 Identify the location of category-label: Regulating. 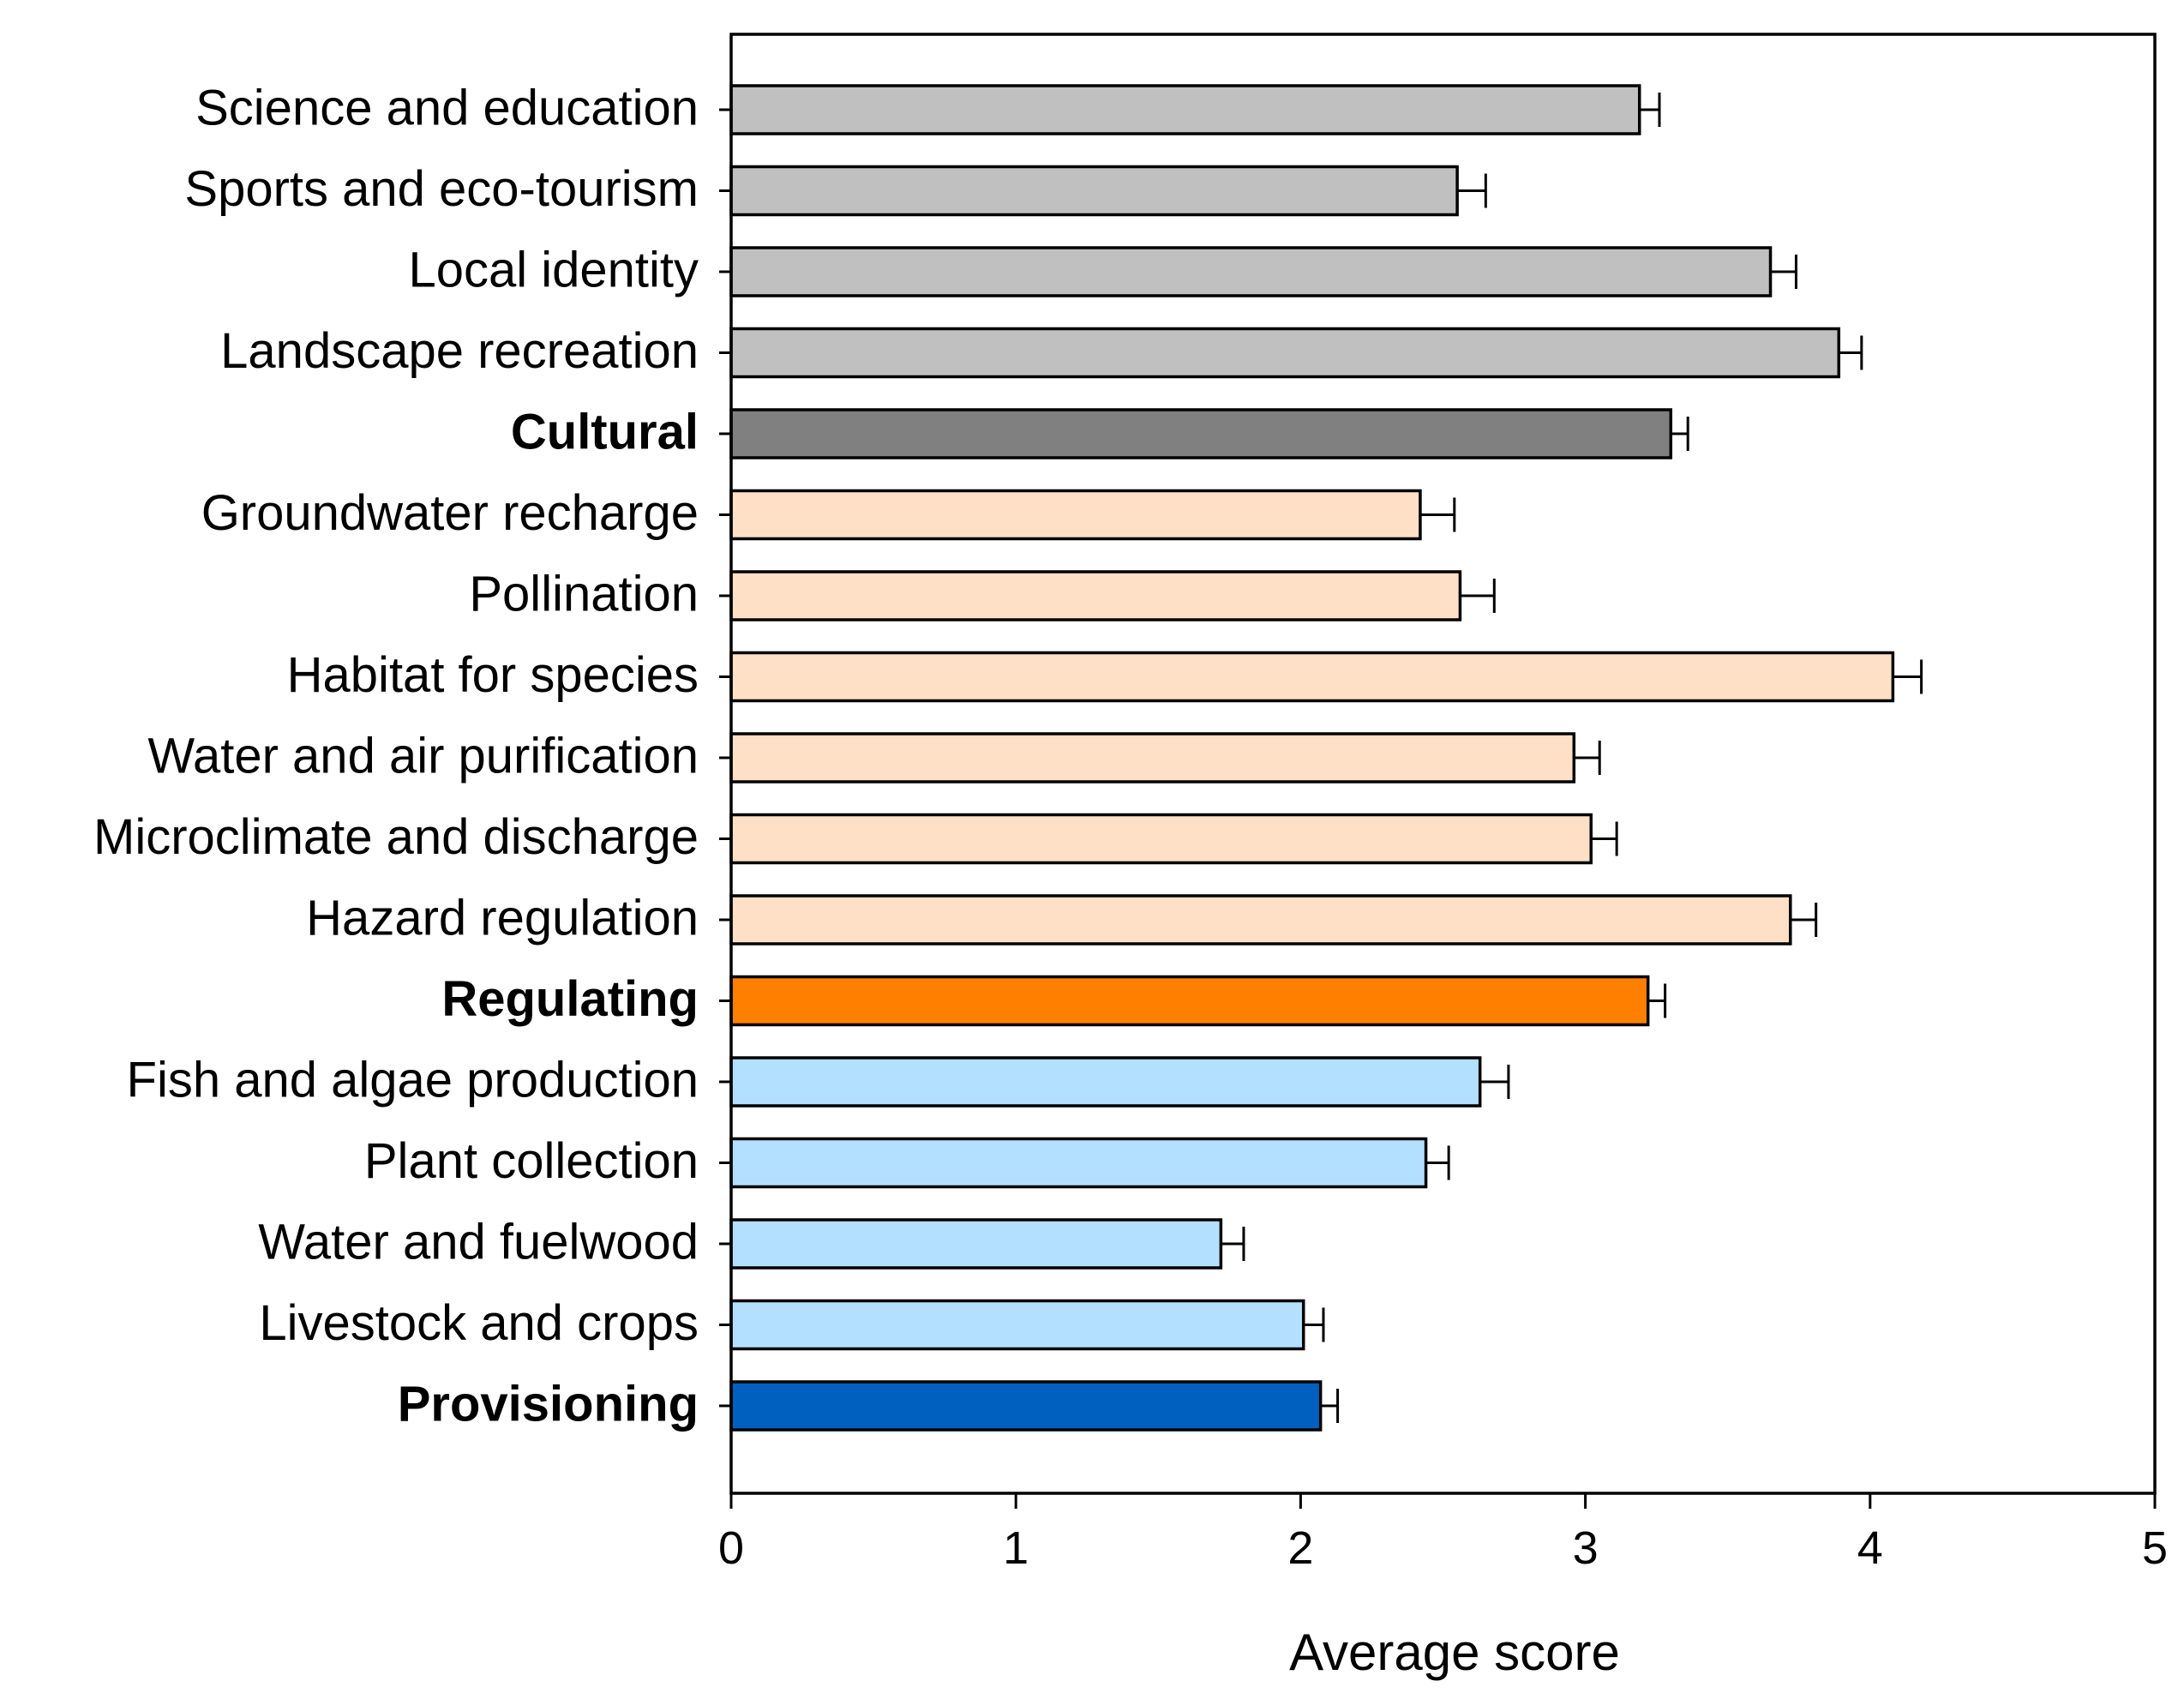
(570, 999).